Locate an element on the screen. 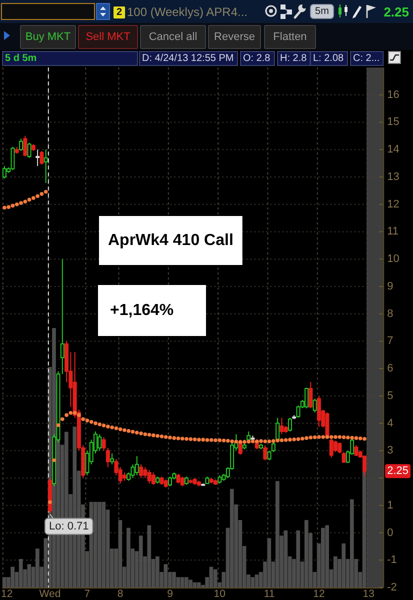 Image resolution: width=413 pixels, height=600 pixels. sell-button: Sell MKT is located at coordinates (108, 37).